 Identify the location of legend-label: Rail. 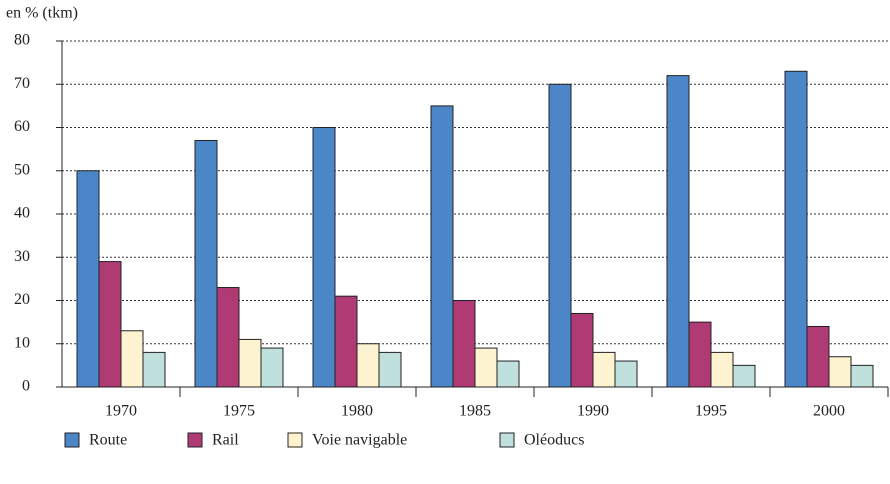
(225, 440).